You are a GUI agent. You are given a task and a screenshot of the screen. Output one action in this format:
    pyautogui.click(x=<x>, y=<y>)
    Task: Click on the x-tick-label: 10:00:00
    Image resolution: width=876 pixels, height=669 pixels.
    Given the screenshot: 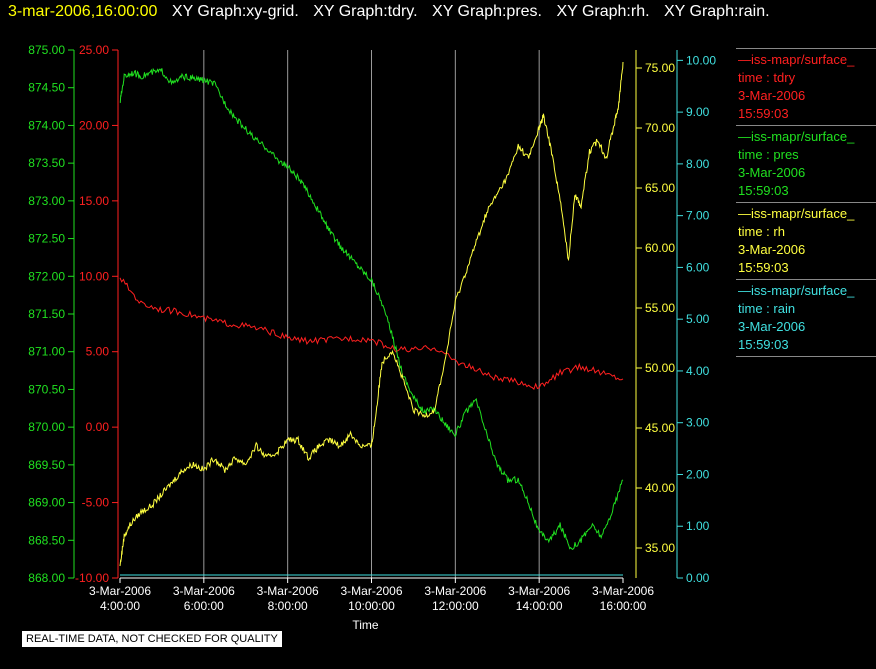 What is the action you would take?
    pyautogui.click(x=371, y=606)
    